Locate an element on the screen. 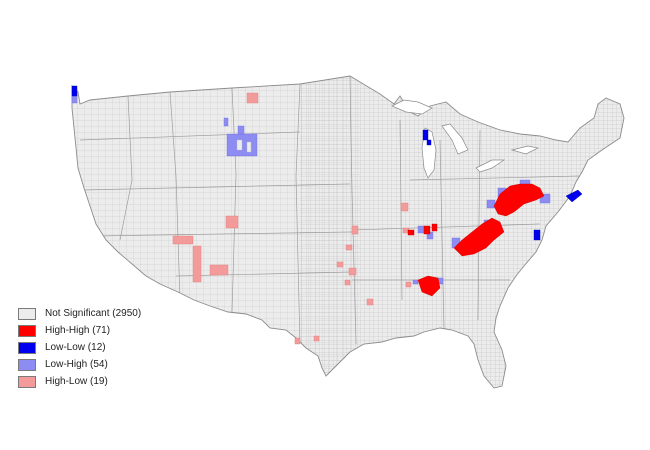  legend-item-low-low: Low-Low (12) is located at coordinates (79, 347).